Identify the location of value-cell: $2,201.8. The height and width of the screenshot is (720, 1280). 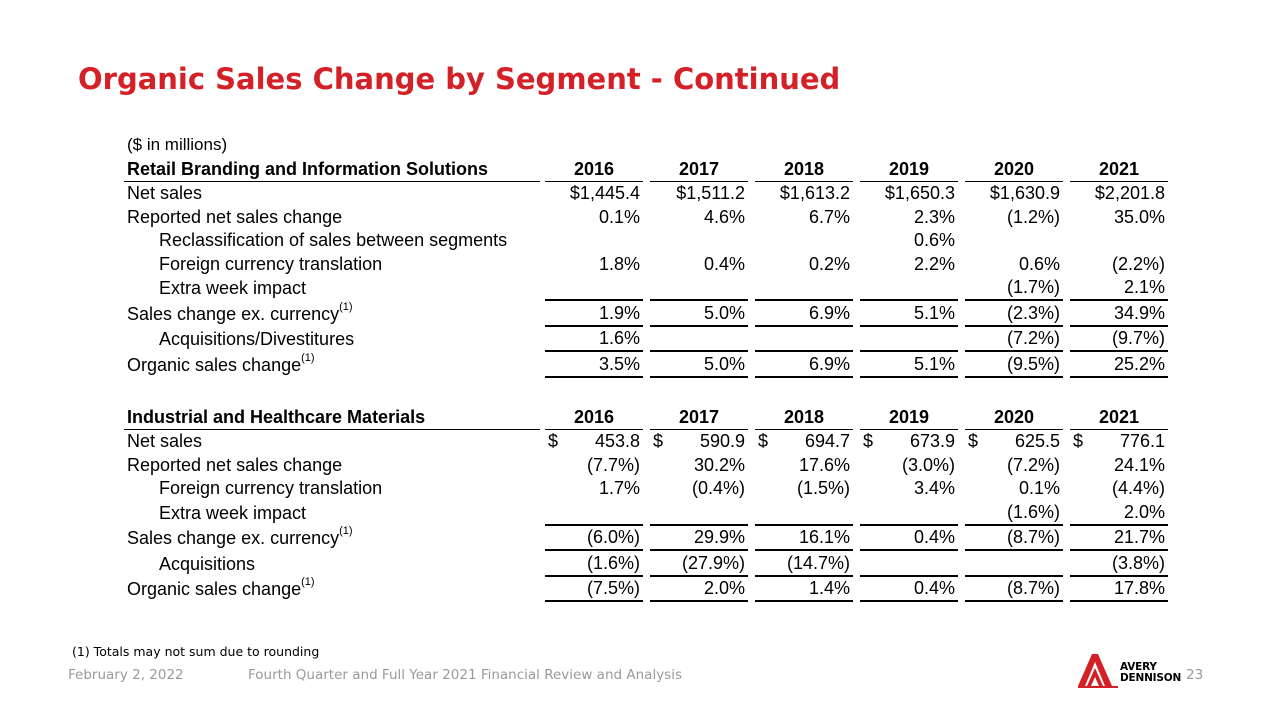
(1119, 194).